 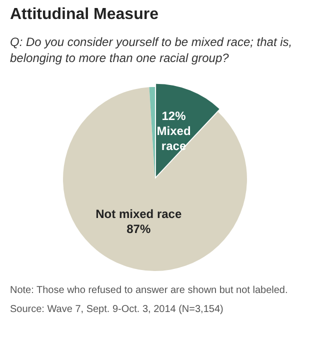 I want to click on data-label: 87%, so click(x=138, y=229).